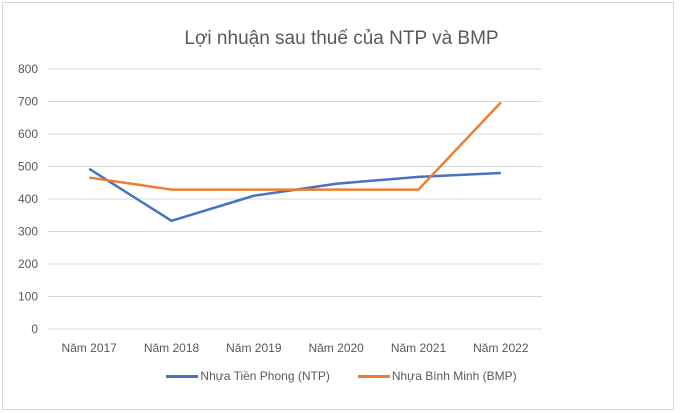  I want to click on y-tick-label: 300, so click(28, 232).